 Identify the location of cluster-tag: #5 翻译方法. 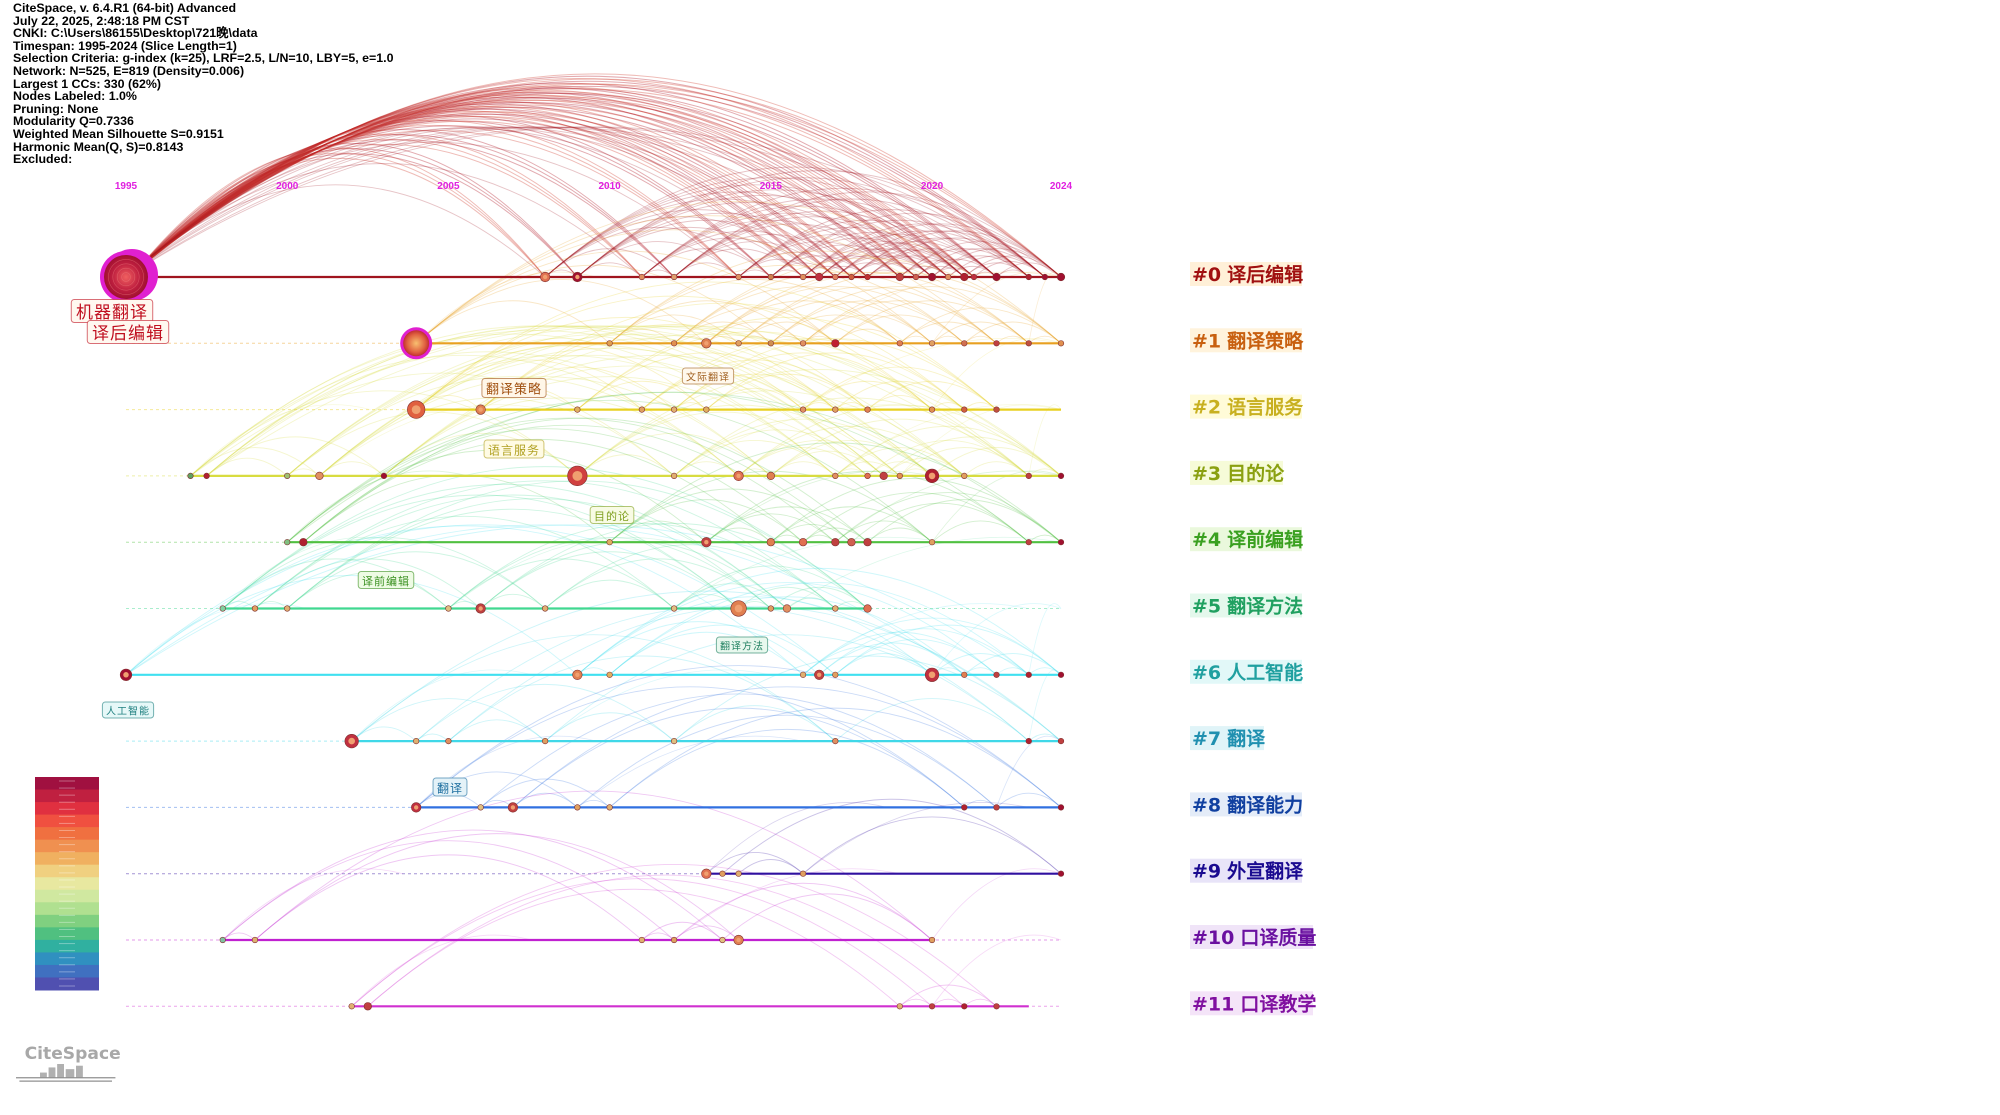
(1246, 605).